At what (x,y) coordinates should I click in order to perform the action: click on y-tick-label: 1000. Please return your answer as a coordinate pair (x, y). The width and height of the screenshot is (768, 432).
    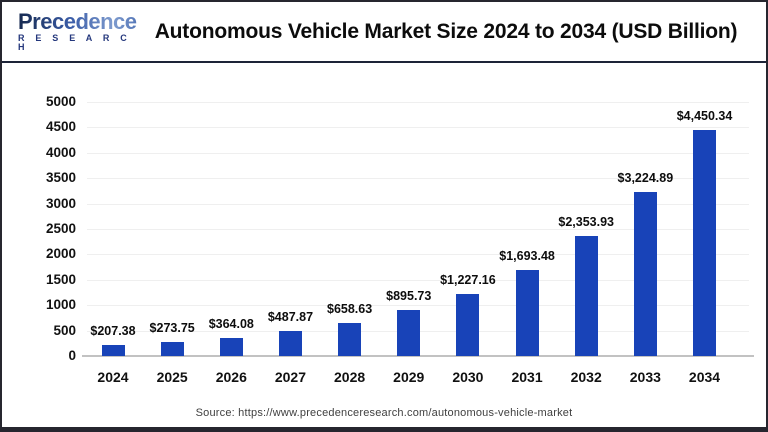
    Looking at the image, I should click on (60, 305).